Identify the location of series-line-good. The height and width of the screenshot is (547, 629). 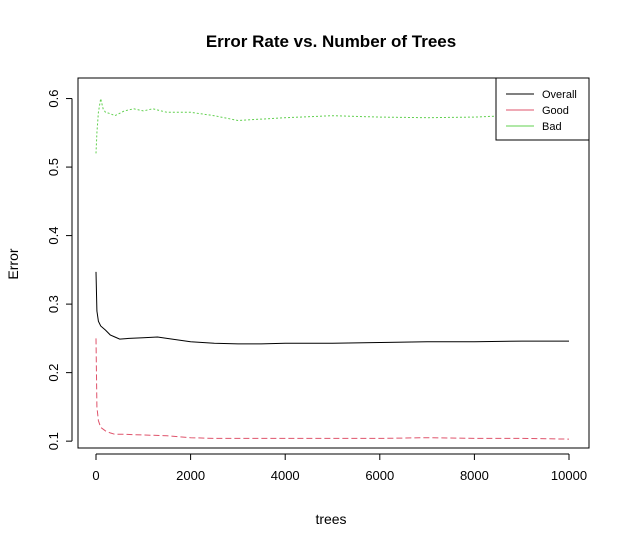
(332, 389).